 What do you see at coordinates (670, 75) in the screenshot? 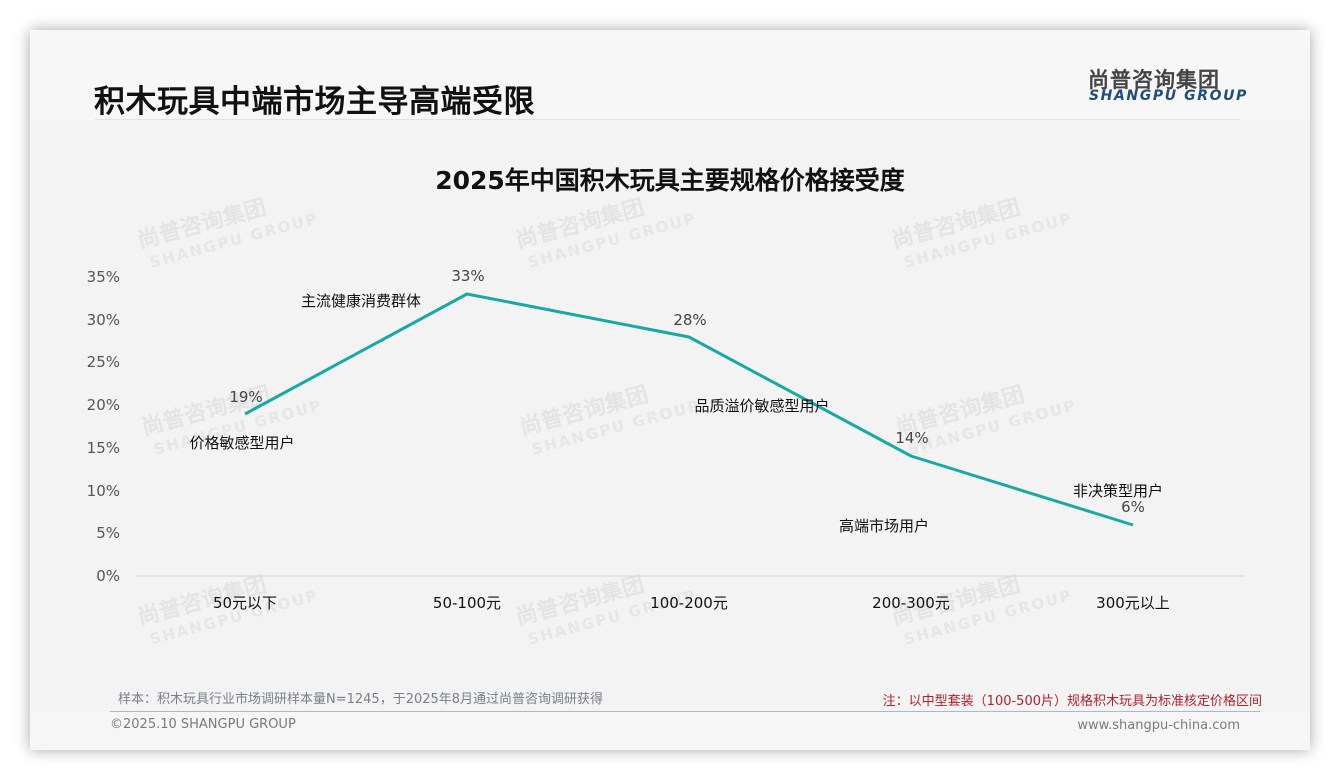
I see `header-band` at bounding box center [670, 75].